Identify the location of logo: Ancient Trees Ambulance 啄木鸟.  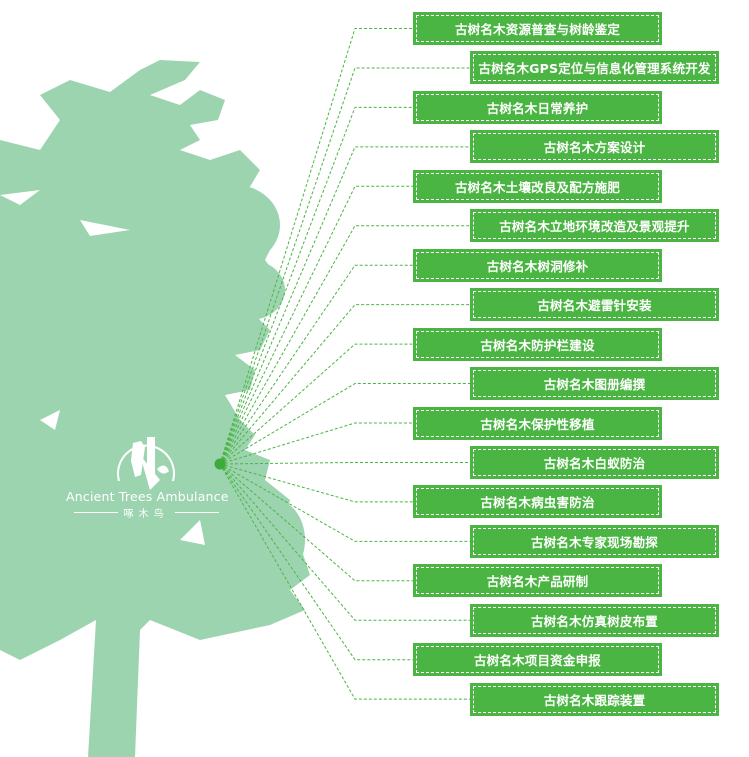
(147, 472).